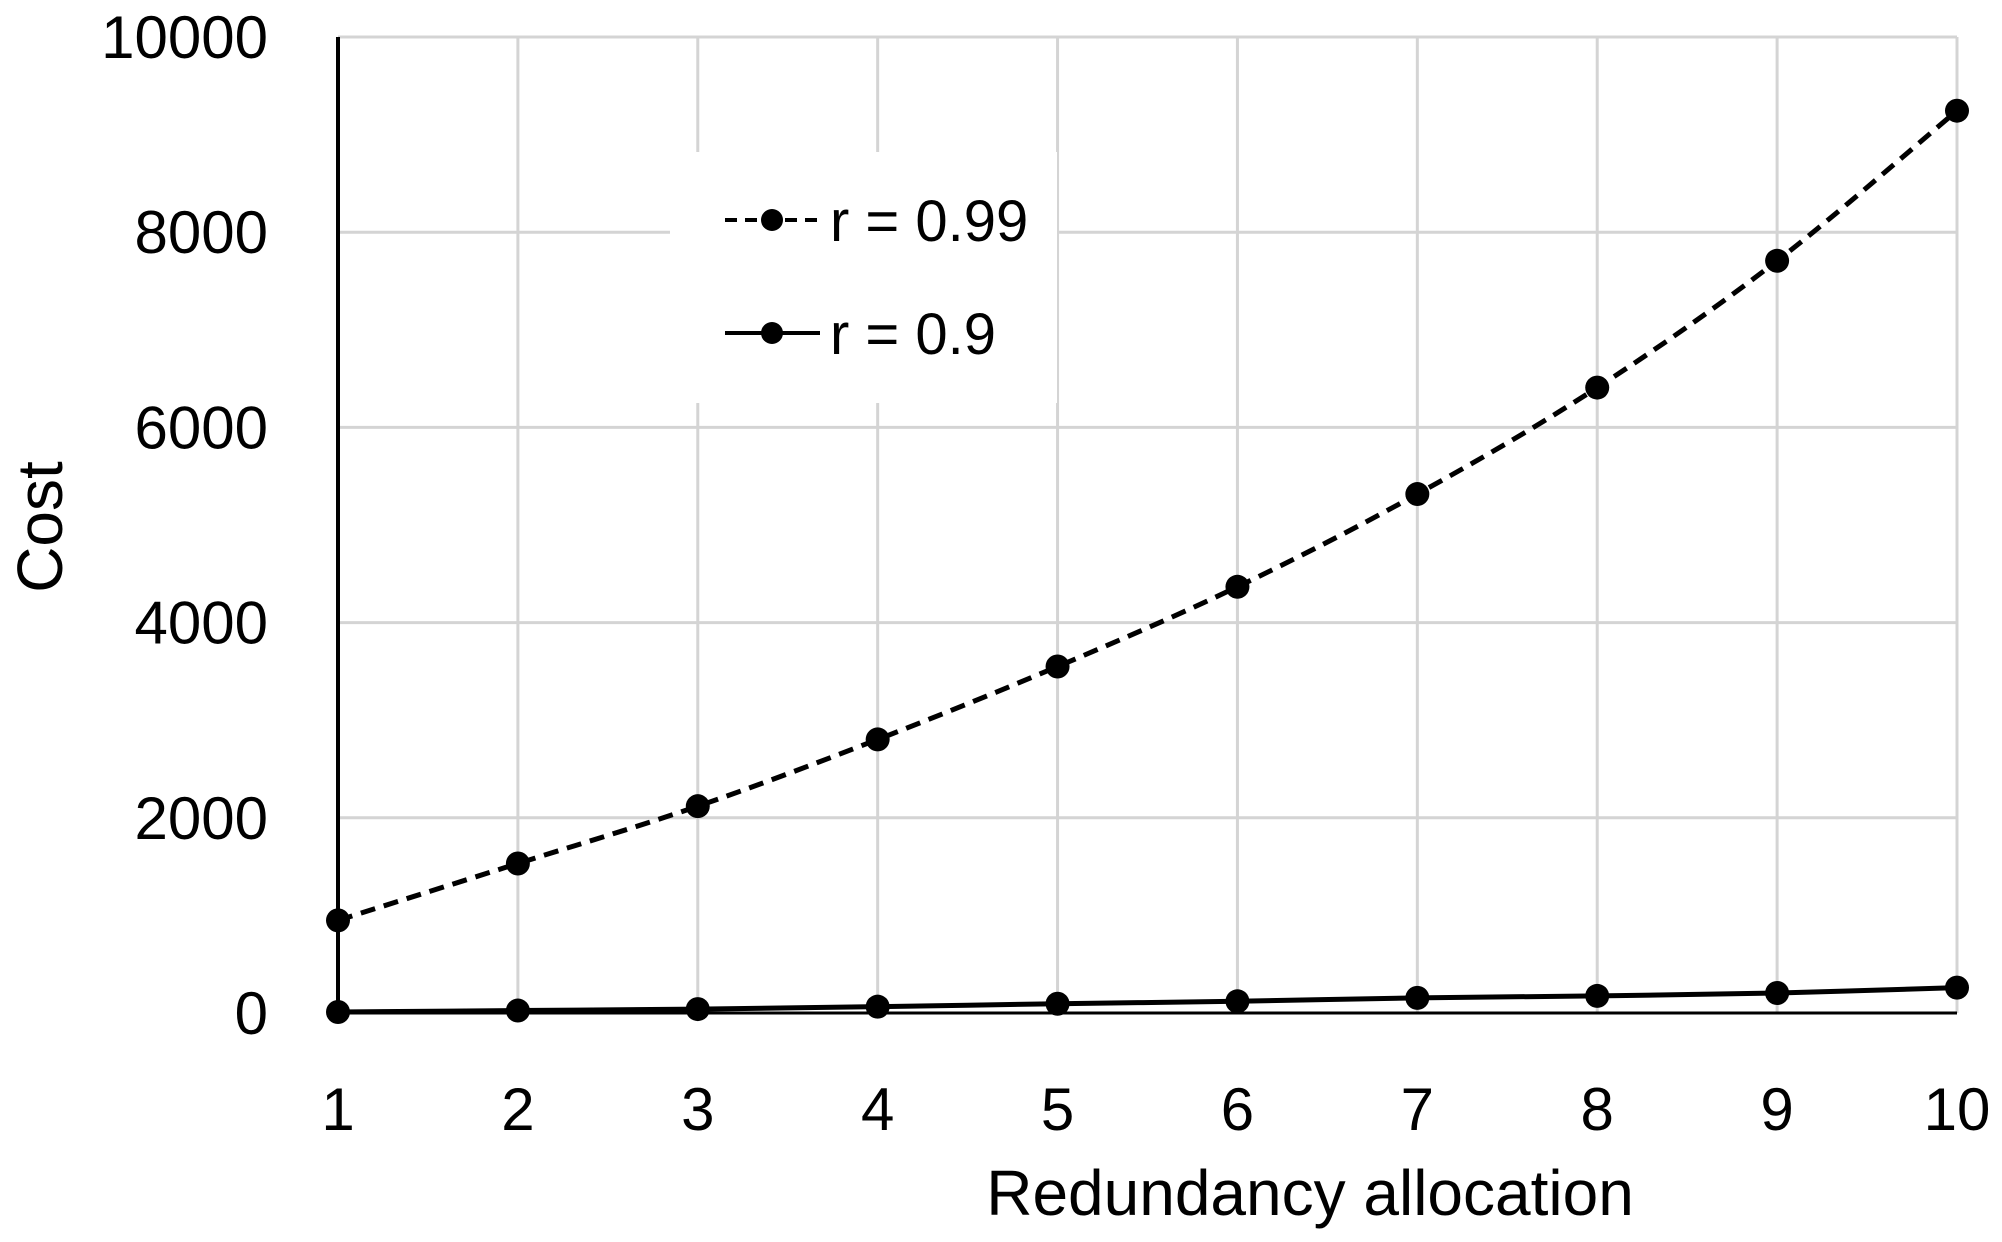 This screenshot has width=2002, height=1242. Describe the element at coordinates (201, 427) in the screenshot. I see `y-tick-label: 6000` at that location.